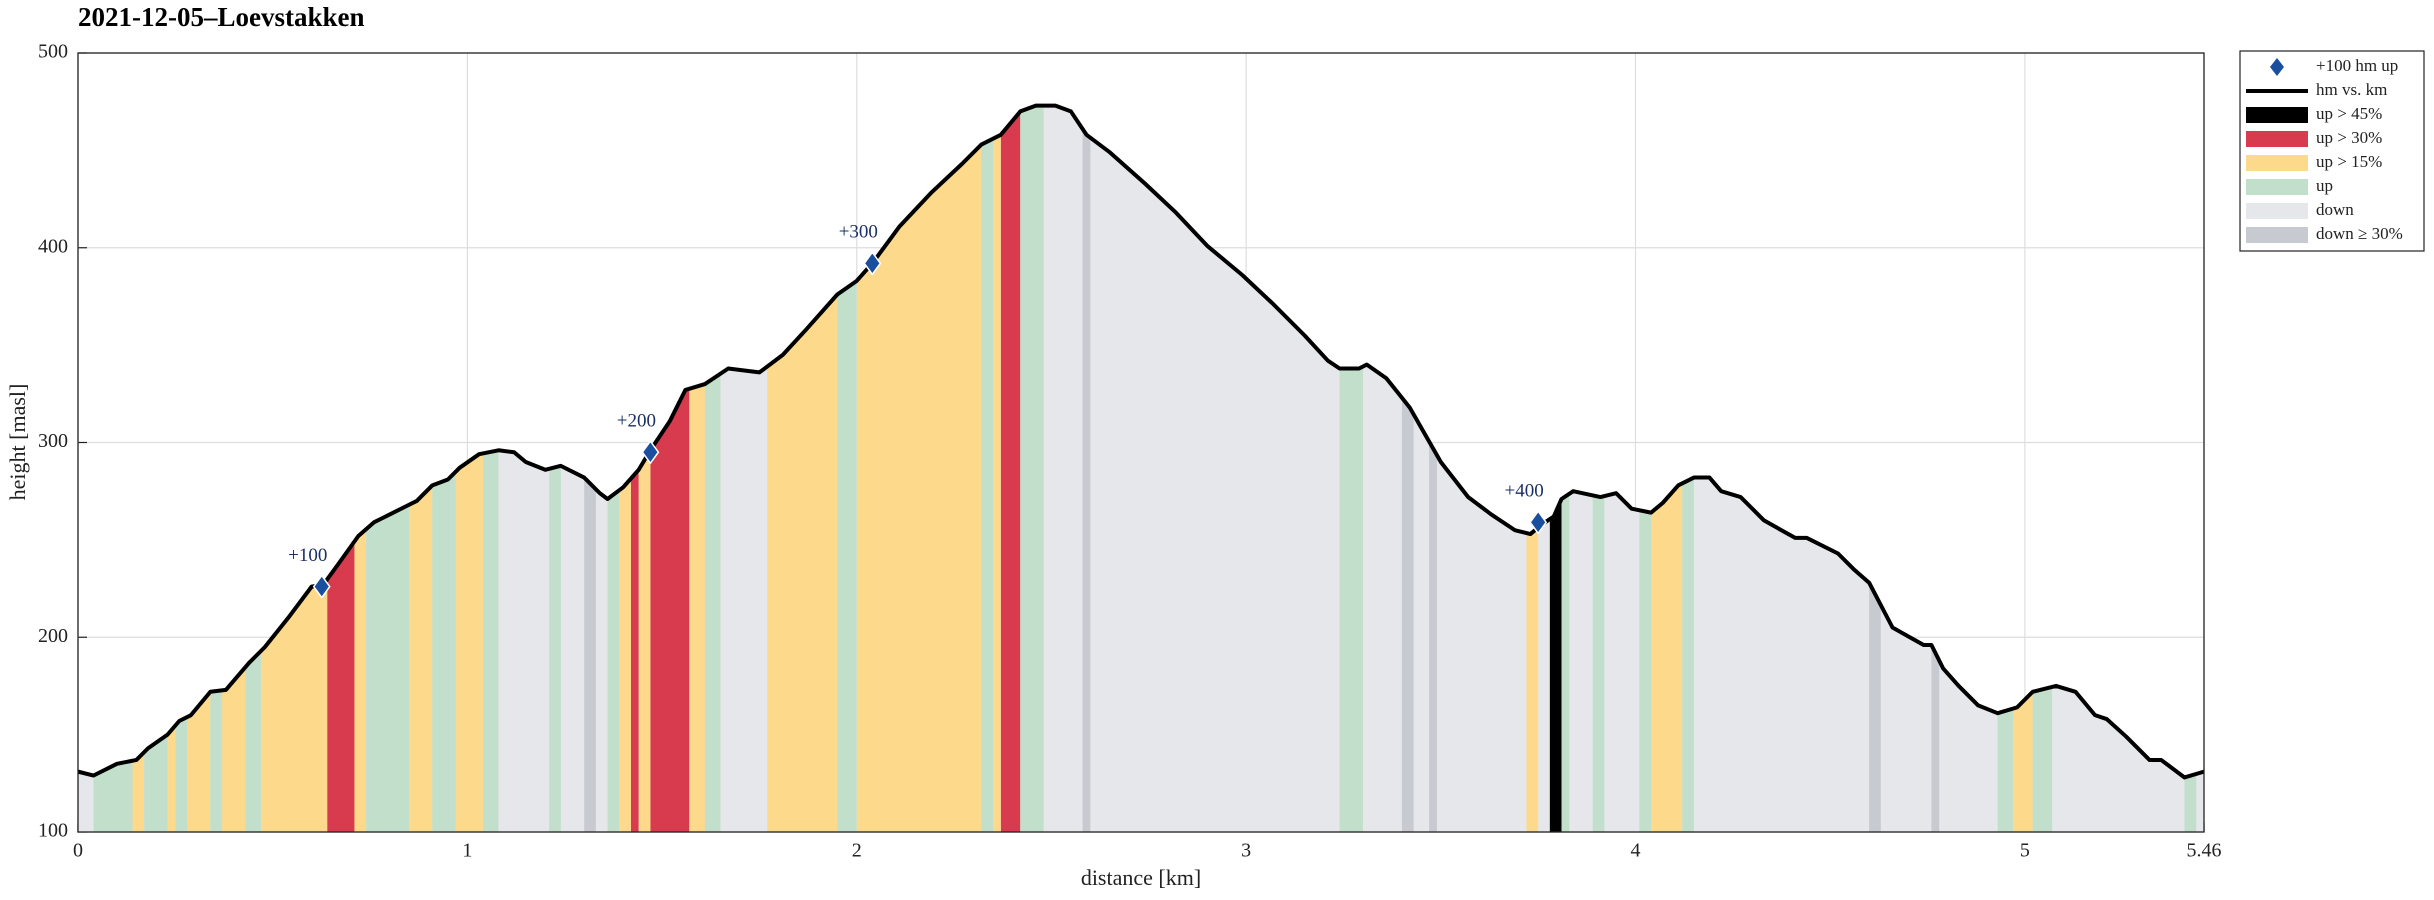 The width and height of the screenshot is (2434, 900). What do you see at coordinates (858, 232) in the screenshot?
I see `marker-label: +300` at bounding box center [858, 232].